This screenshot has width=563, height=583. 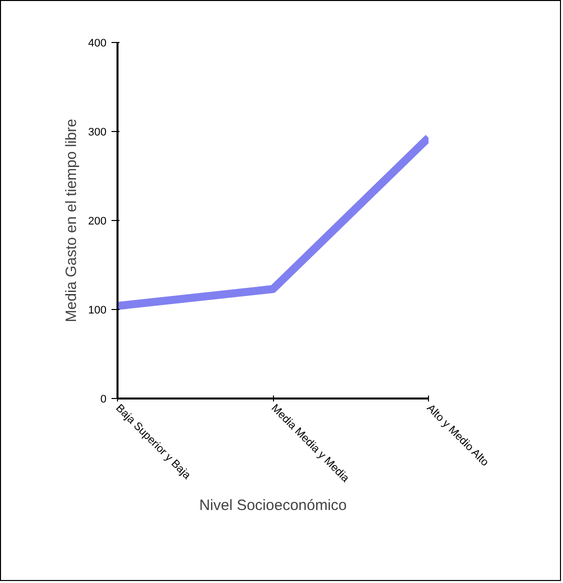 I want to click on y-tick-label: 200, so click(x=97, y=222).